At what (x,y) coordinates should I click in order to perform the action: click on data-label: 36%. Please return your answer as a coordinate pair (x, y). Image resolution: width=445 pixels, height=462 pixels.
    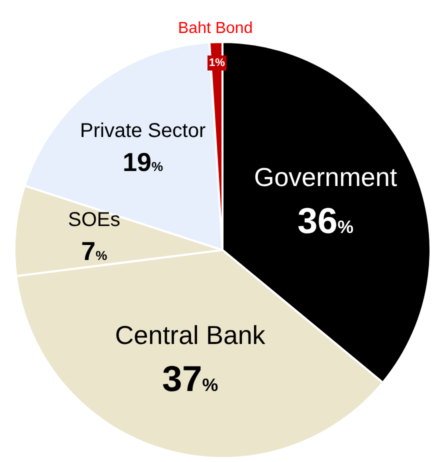
    Looking at the image, I should click on (326, 220).